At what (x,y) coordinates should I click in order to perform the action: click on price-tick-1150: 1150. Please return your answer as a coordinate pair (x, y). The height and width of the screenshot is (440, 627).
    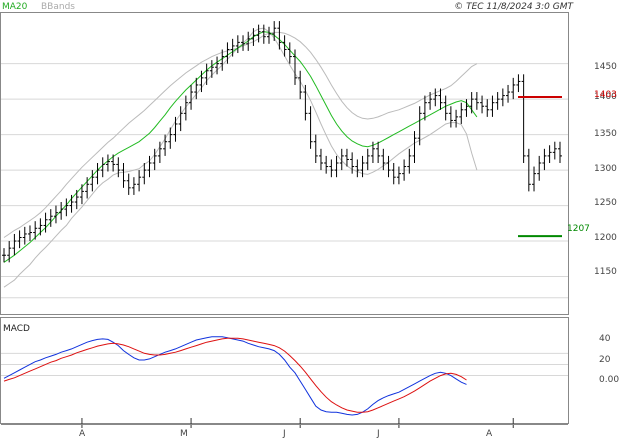
    Looking at the image, I should click on (605, 272).